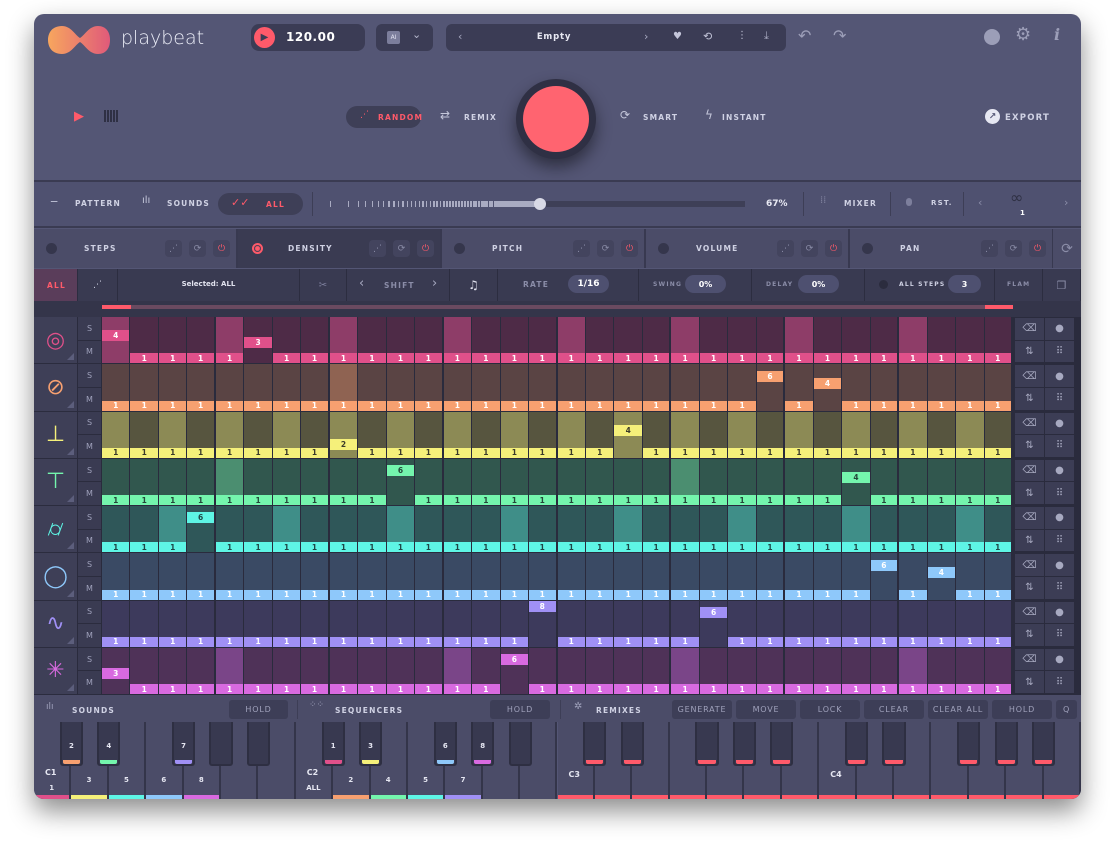 The width and height of the screenshot is (1114, 850). What do you see at coordinates (702, 709) in the screenshot?
I see `generate-button: GENERATE` at bounding box center [702, 709].